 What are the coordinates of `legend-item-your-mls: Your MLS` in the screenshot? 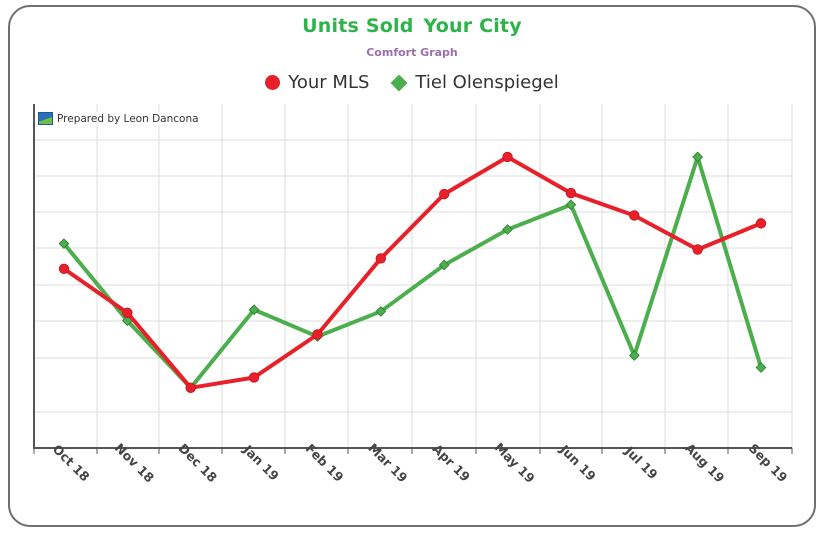 It's located at (317, 82).